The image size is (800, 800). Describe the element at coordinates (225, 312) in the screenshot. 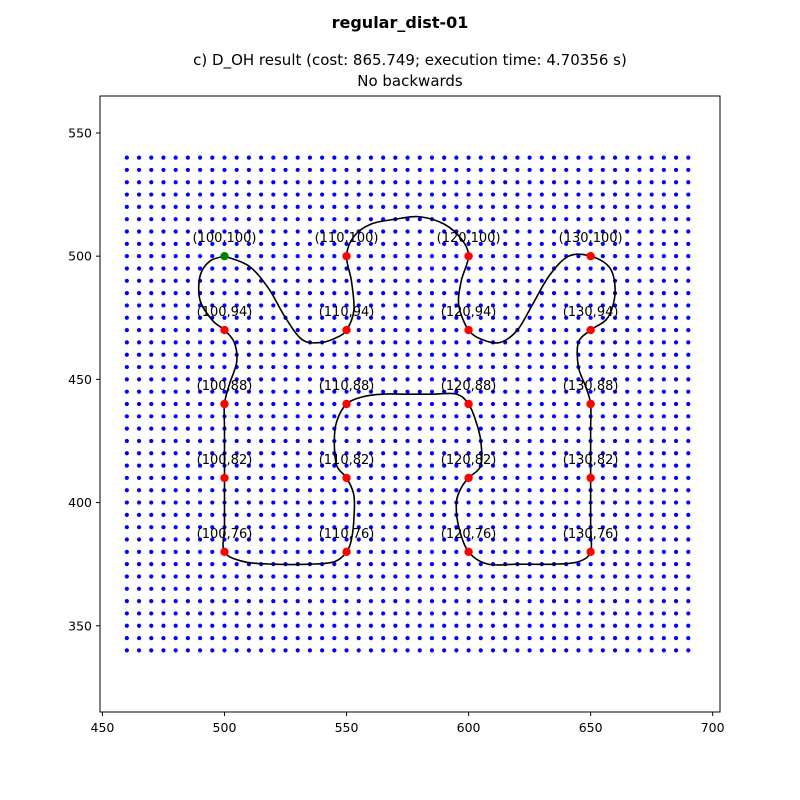

I see `target-label: (100,94)` at that location.